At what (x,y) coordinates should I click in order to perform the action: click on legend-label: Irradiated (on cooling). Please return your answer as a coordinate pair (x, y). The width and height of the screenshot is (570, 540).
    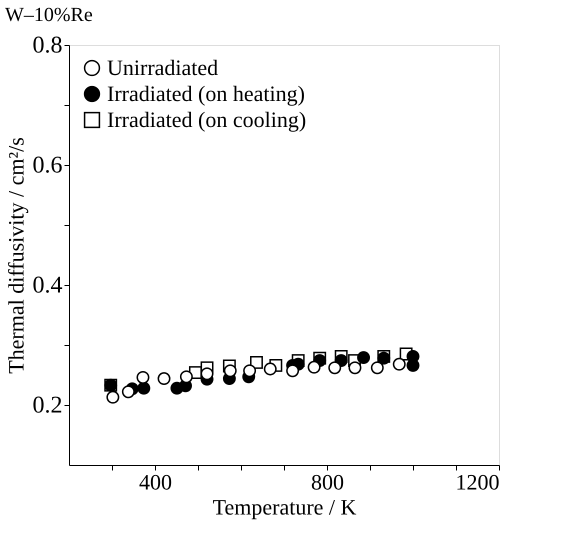
    Looking at the image, I should click on (206, 119).